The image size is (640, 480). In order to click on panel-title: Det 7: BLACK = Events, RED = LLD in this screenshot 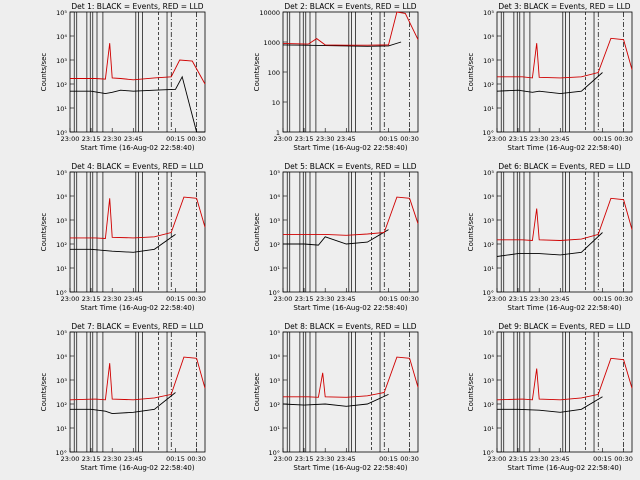, I will do `click(137, 326)`.